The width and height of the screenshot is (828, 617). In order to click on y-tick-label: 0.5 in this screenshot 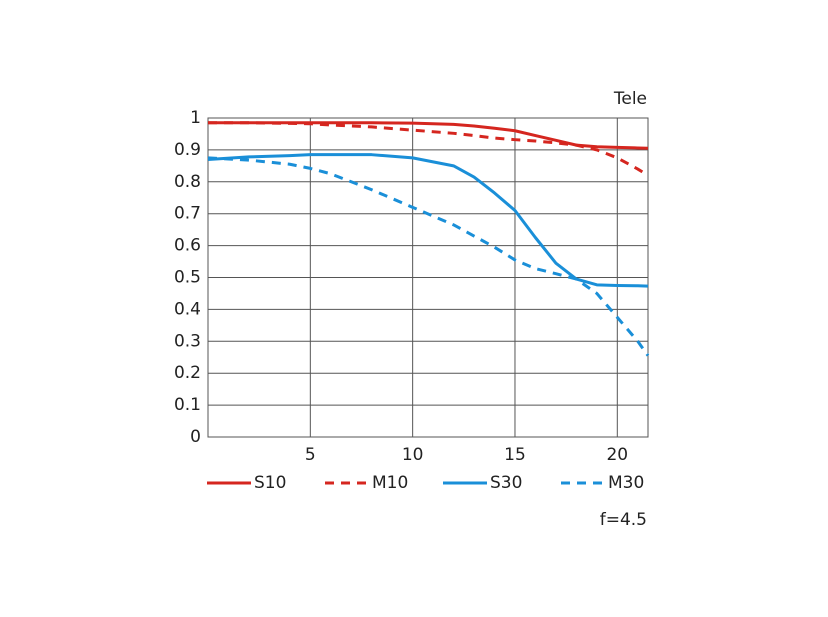, I will do `click(187, 278)`.